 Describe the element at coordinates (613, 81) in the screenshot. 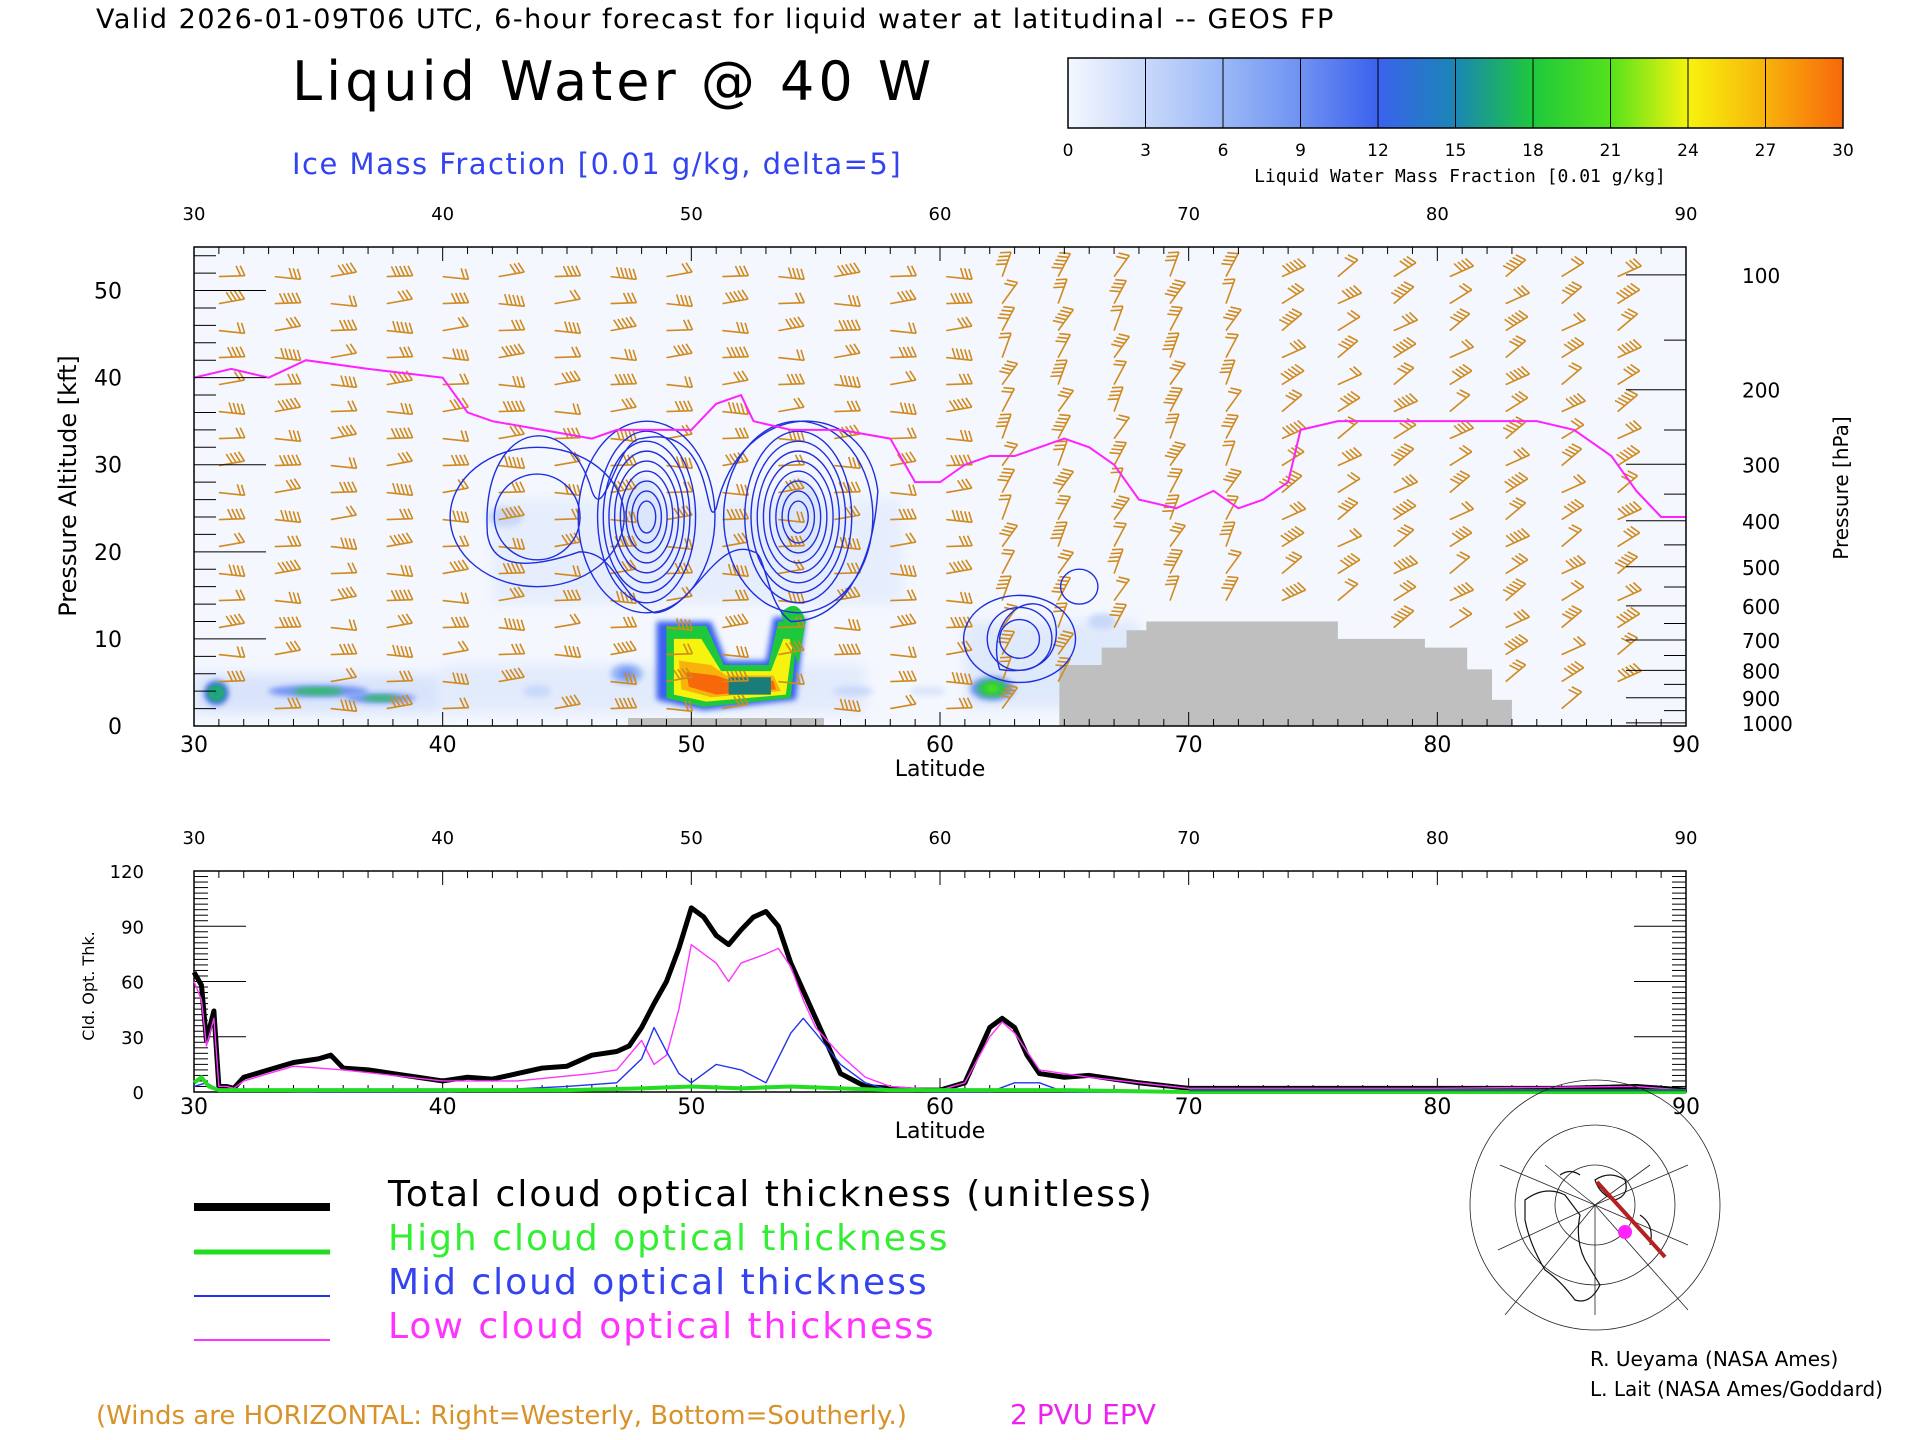

I see `page-title: Liquid Water @ 40 W` at that location.